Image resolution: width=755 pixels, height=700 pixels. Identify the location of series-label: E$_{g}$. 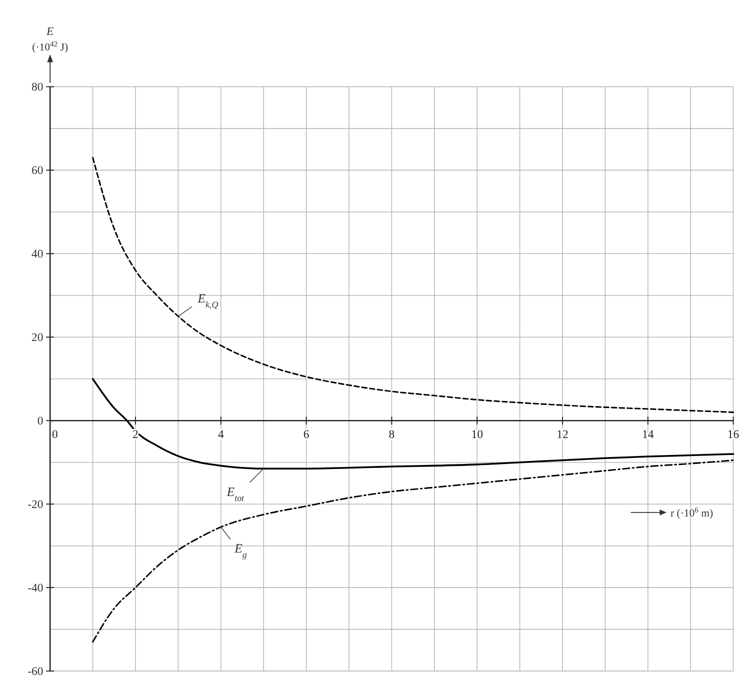
(241, 551).